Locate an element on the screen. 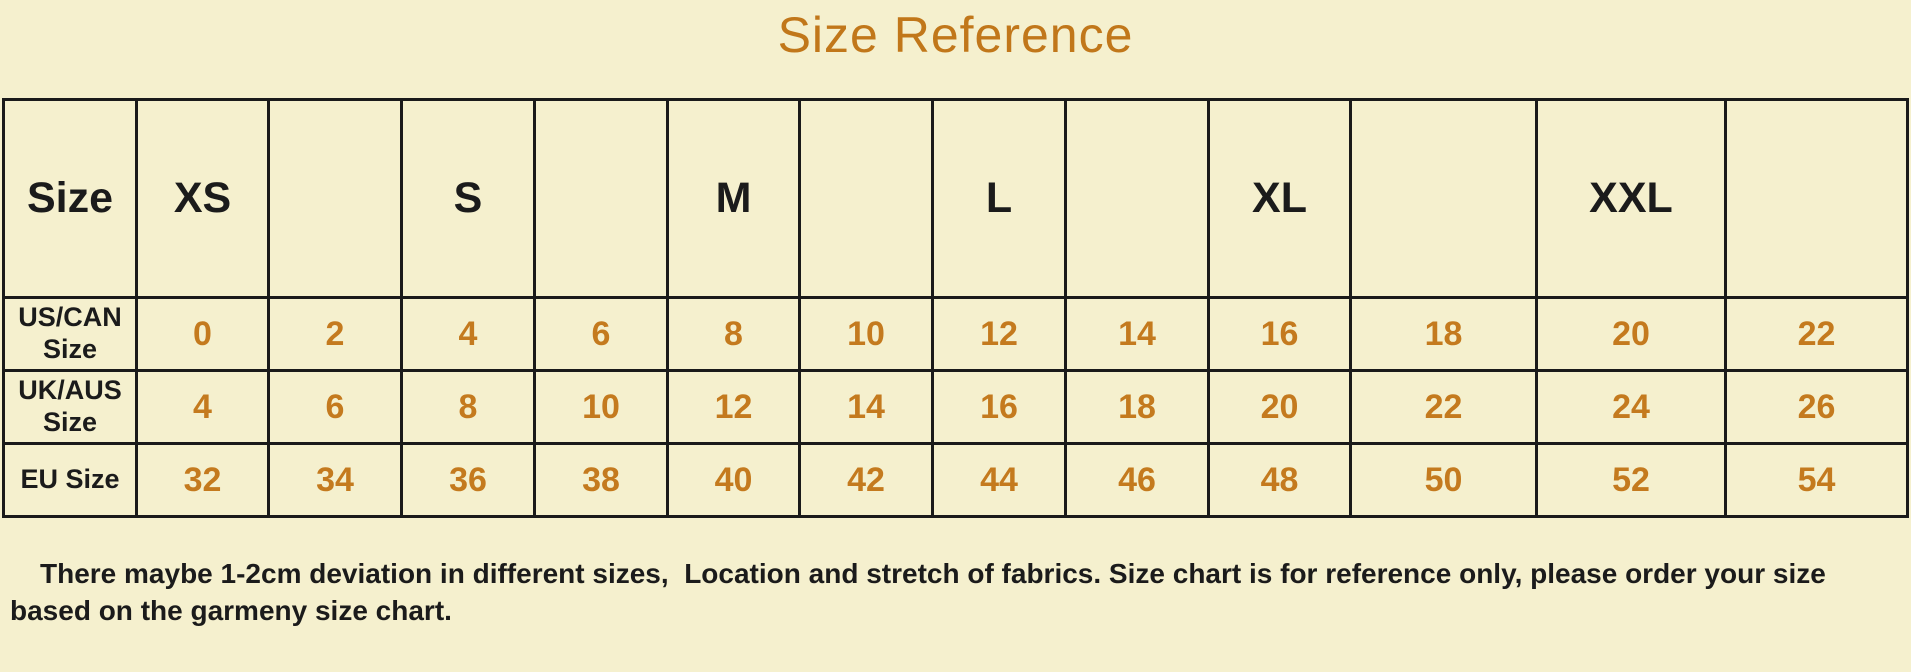  eu-value: 42 is located at coordinates (866, 480).